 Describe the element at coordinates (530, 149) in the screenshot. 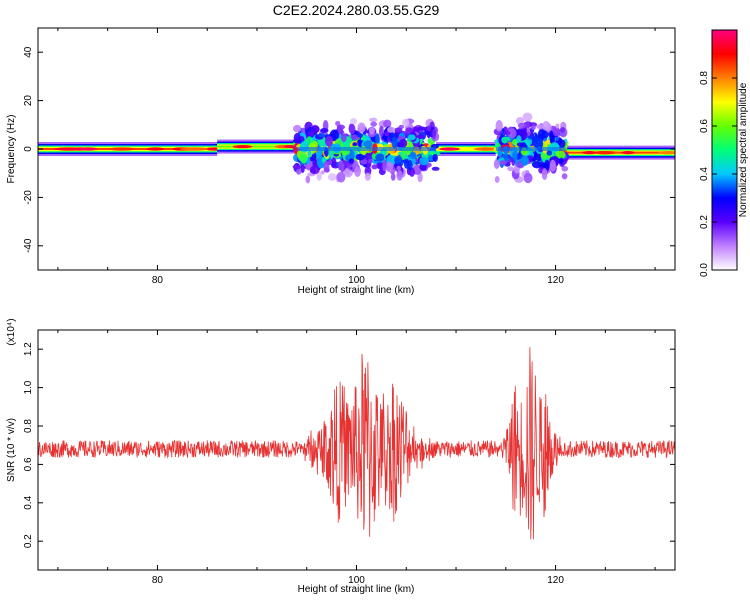

I see `burst-1-core` at that location.